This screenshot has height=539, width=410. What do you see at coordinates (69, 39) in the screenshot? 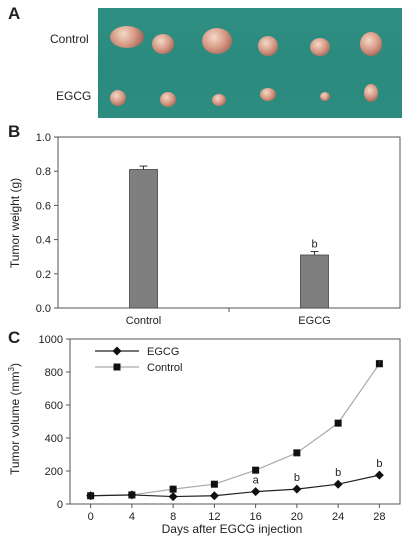
I see `photo-row-label-control: Control` at bounding box center [69, 39].